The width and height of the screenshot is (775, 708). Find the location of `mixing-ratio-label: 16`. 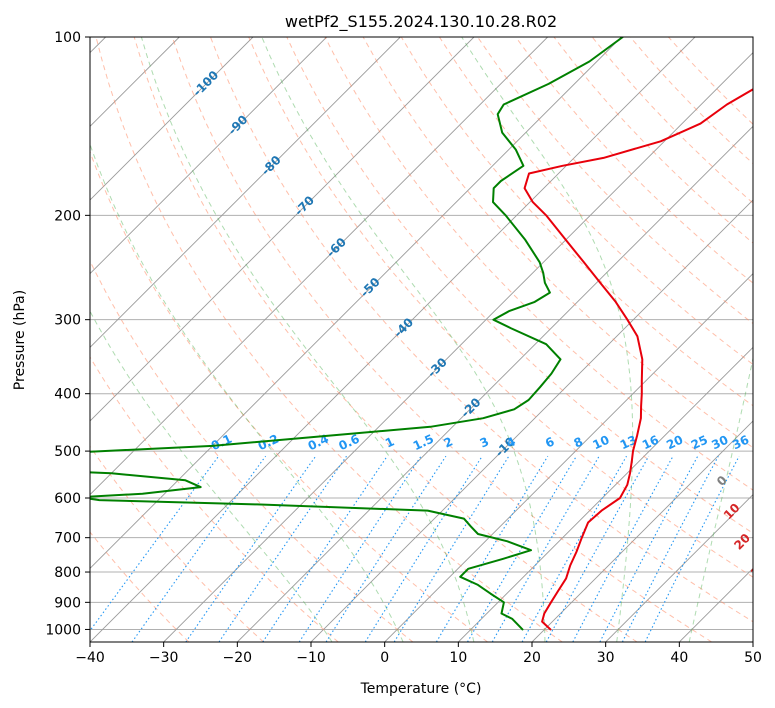

mixing-ratio-label: 16 is located at coordinates (650, 443).